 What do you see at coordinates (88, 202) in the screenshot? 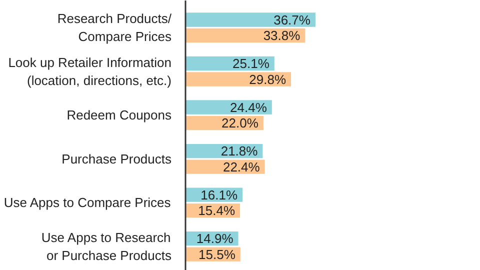
I see `y-tick-label: Use Apps to Compare Prices` at bounding box center [88, 202].